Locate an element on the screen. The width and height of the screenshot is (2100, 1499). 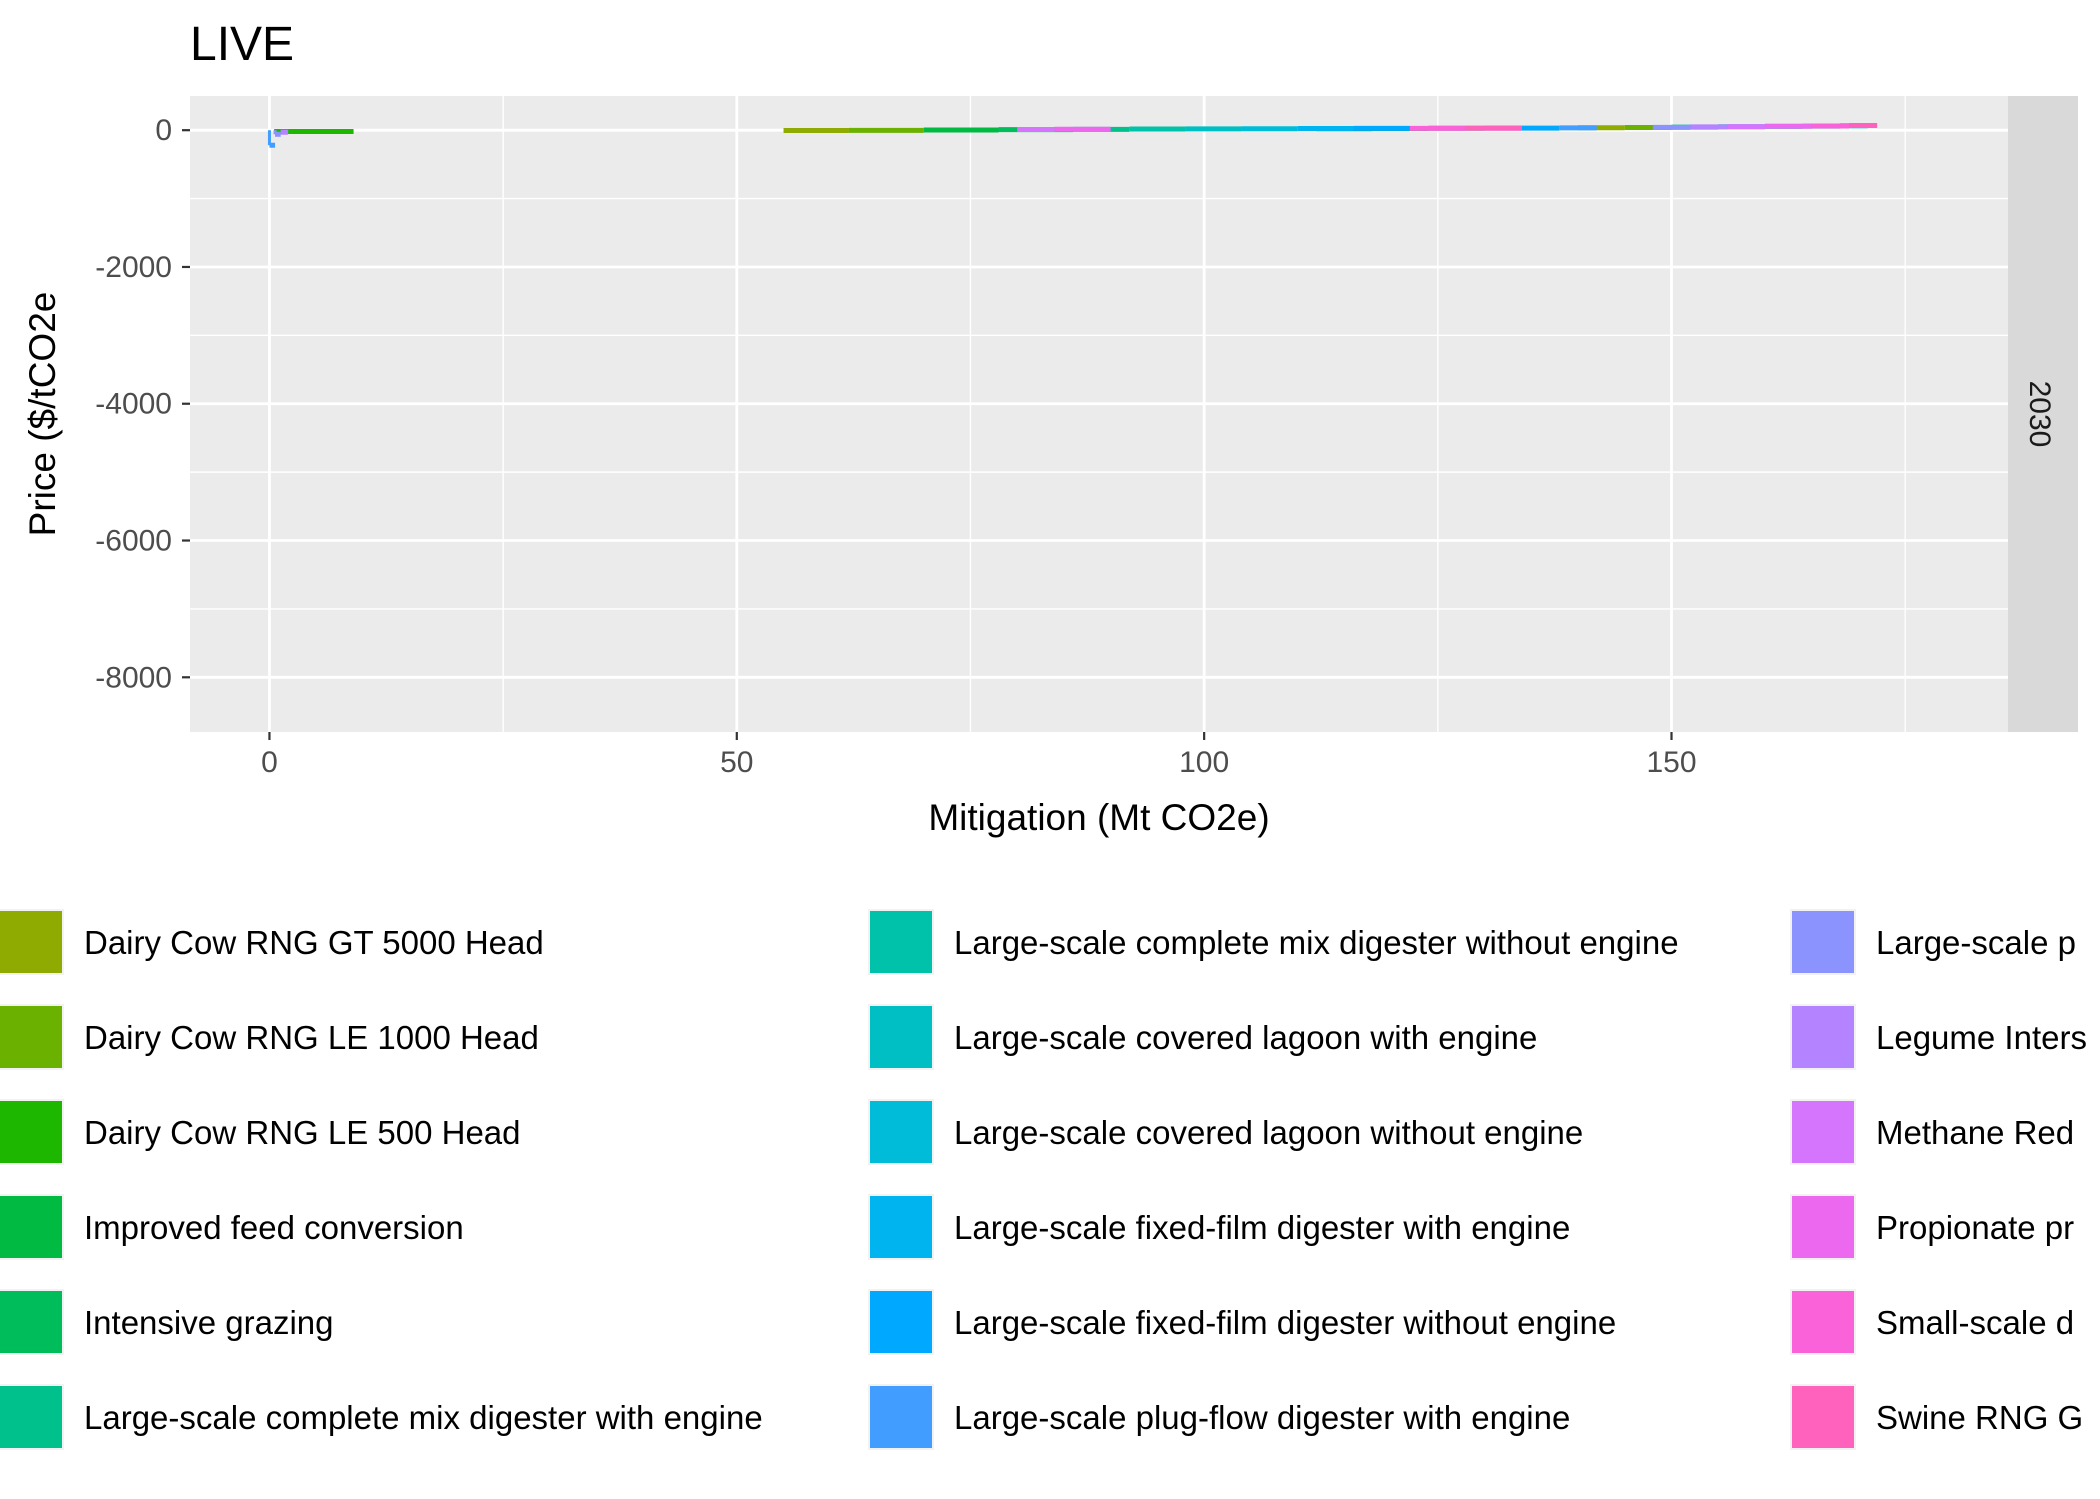
legend-label: Intensive grazing is located at coordinates (208, 1322).